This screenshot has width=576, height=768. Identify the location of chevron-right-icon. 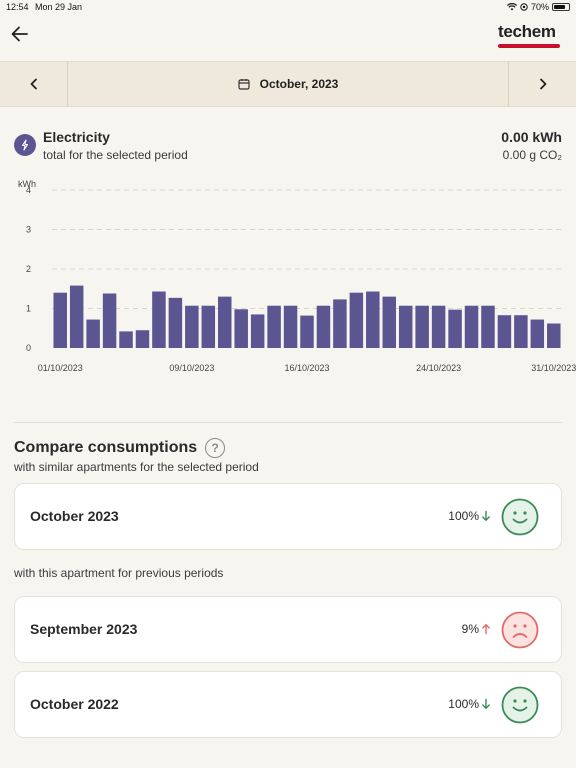
(542, 84).